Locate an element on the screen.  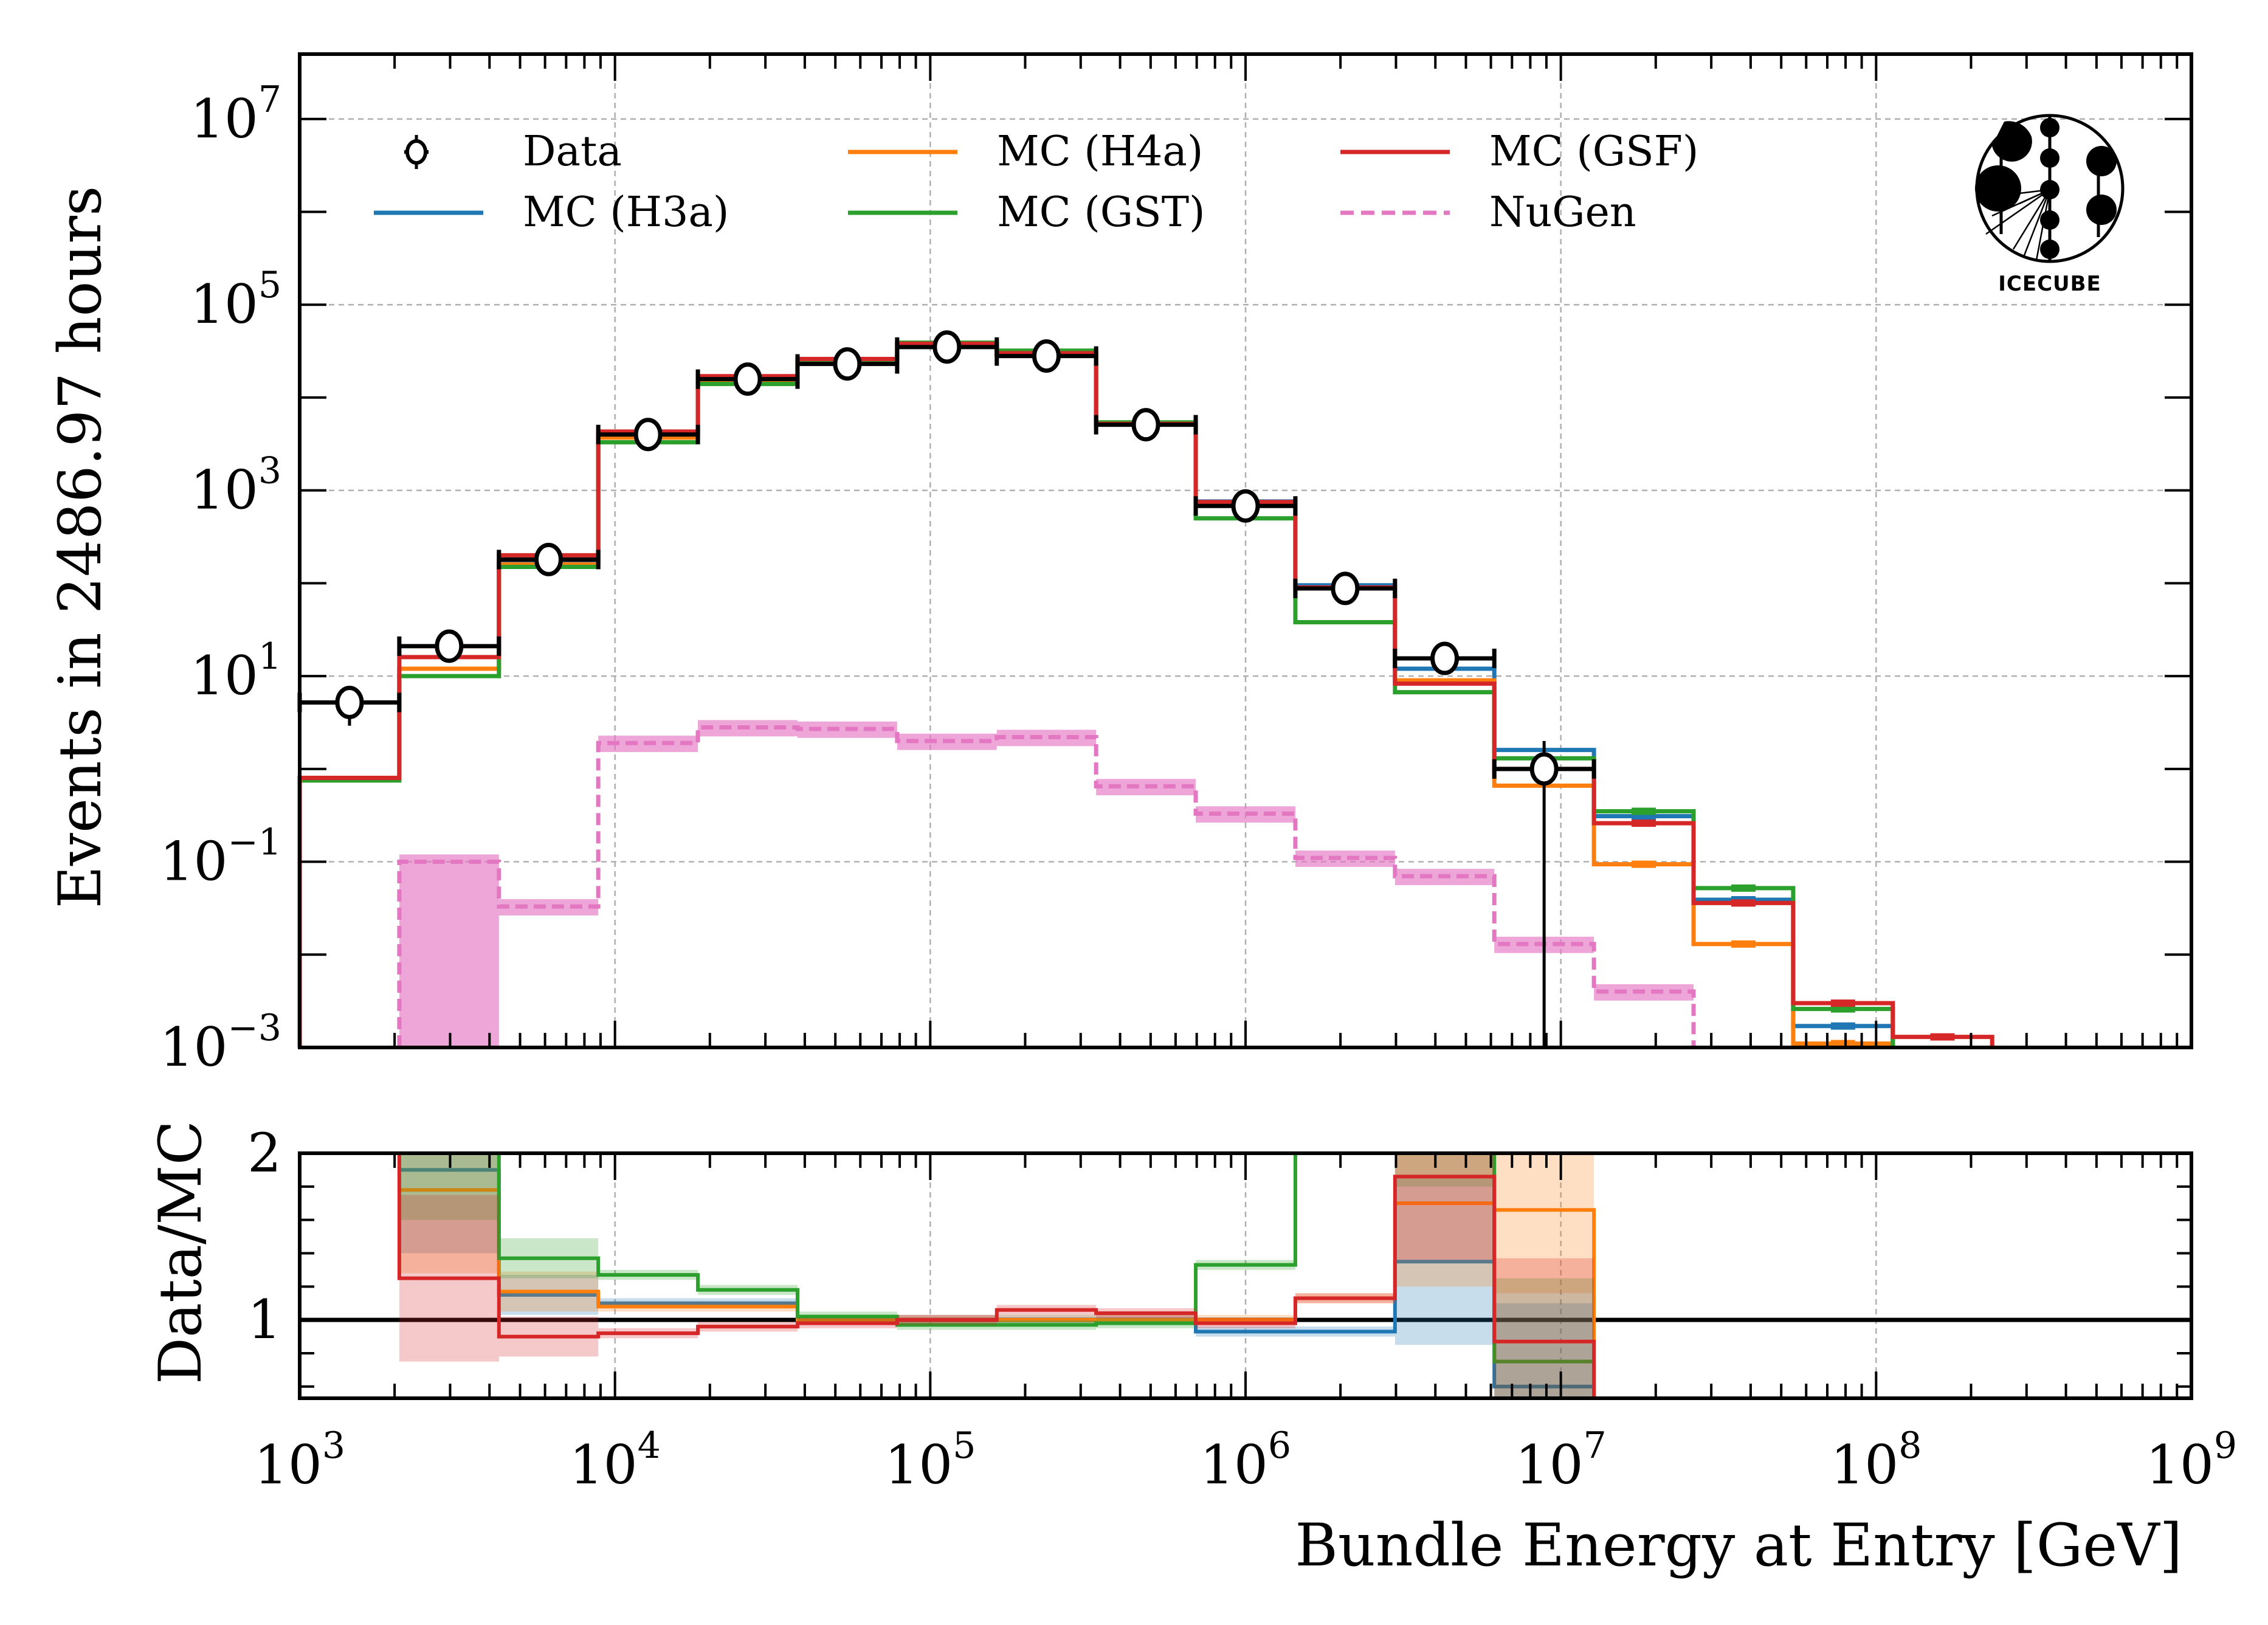
x-tick-exponent: 3 is located at coordinates (334, 1445).